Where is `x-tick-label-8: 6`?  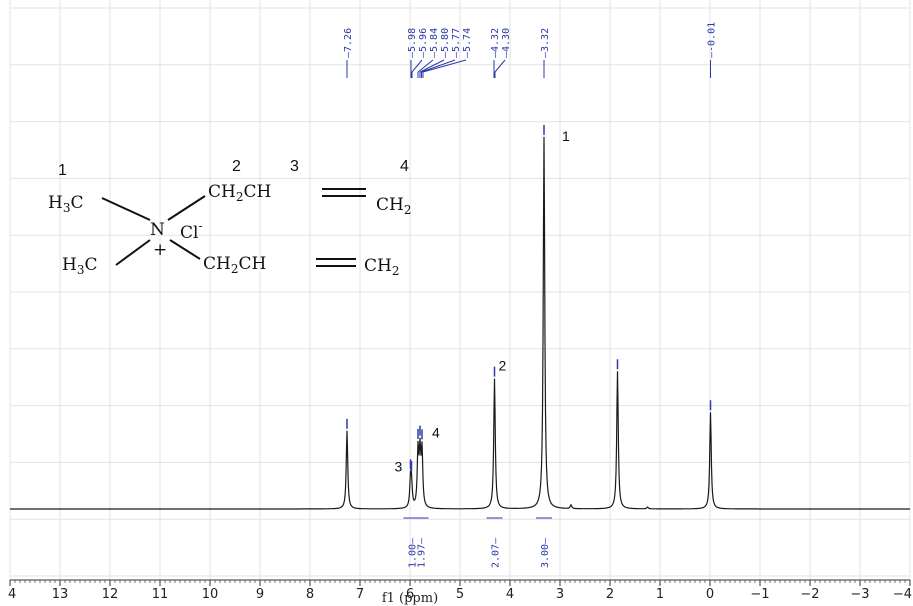 x-tick-label-8: 6 is located at coordinates (410, 594).